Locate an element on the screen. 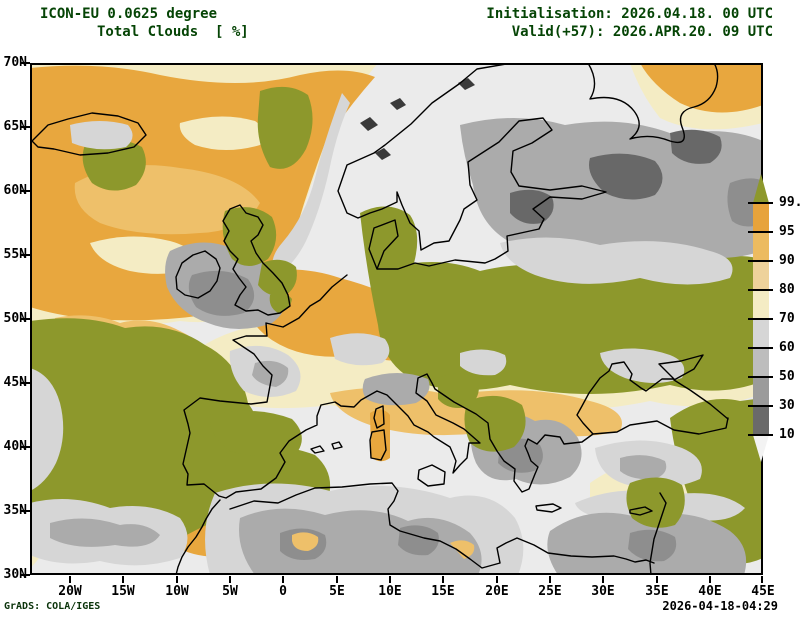 This screenshot has width=800, height=618. lon-label-5w: 5W is located at coordinates (230, 591).